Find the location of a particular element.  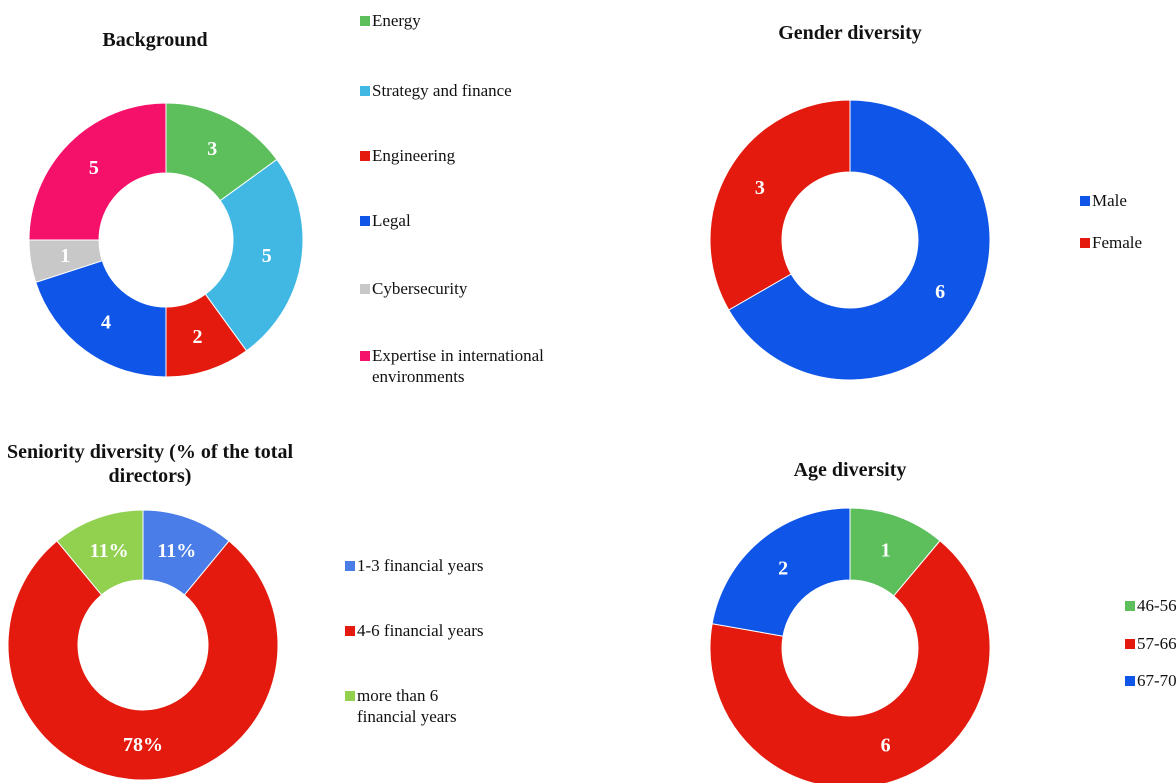

data-label: 78% is located at coordinates (143, 745).